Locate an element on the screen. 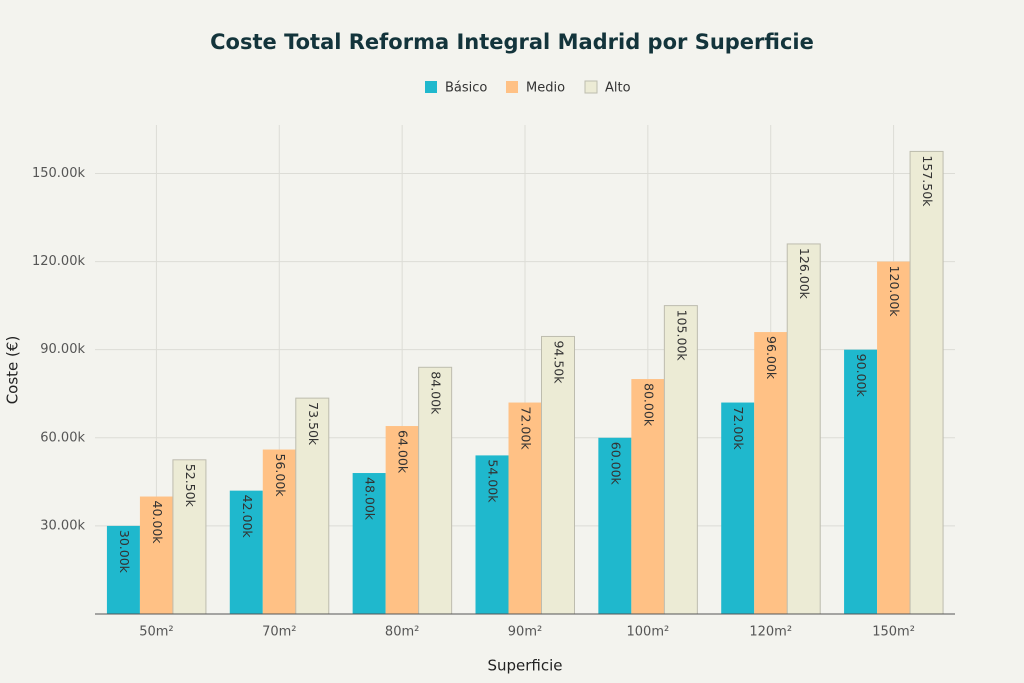 Image resolution: width=1024 pixels, height=683 pixels. value-label: 120.00k is located at coordinates (894, 292).